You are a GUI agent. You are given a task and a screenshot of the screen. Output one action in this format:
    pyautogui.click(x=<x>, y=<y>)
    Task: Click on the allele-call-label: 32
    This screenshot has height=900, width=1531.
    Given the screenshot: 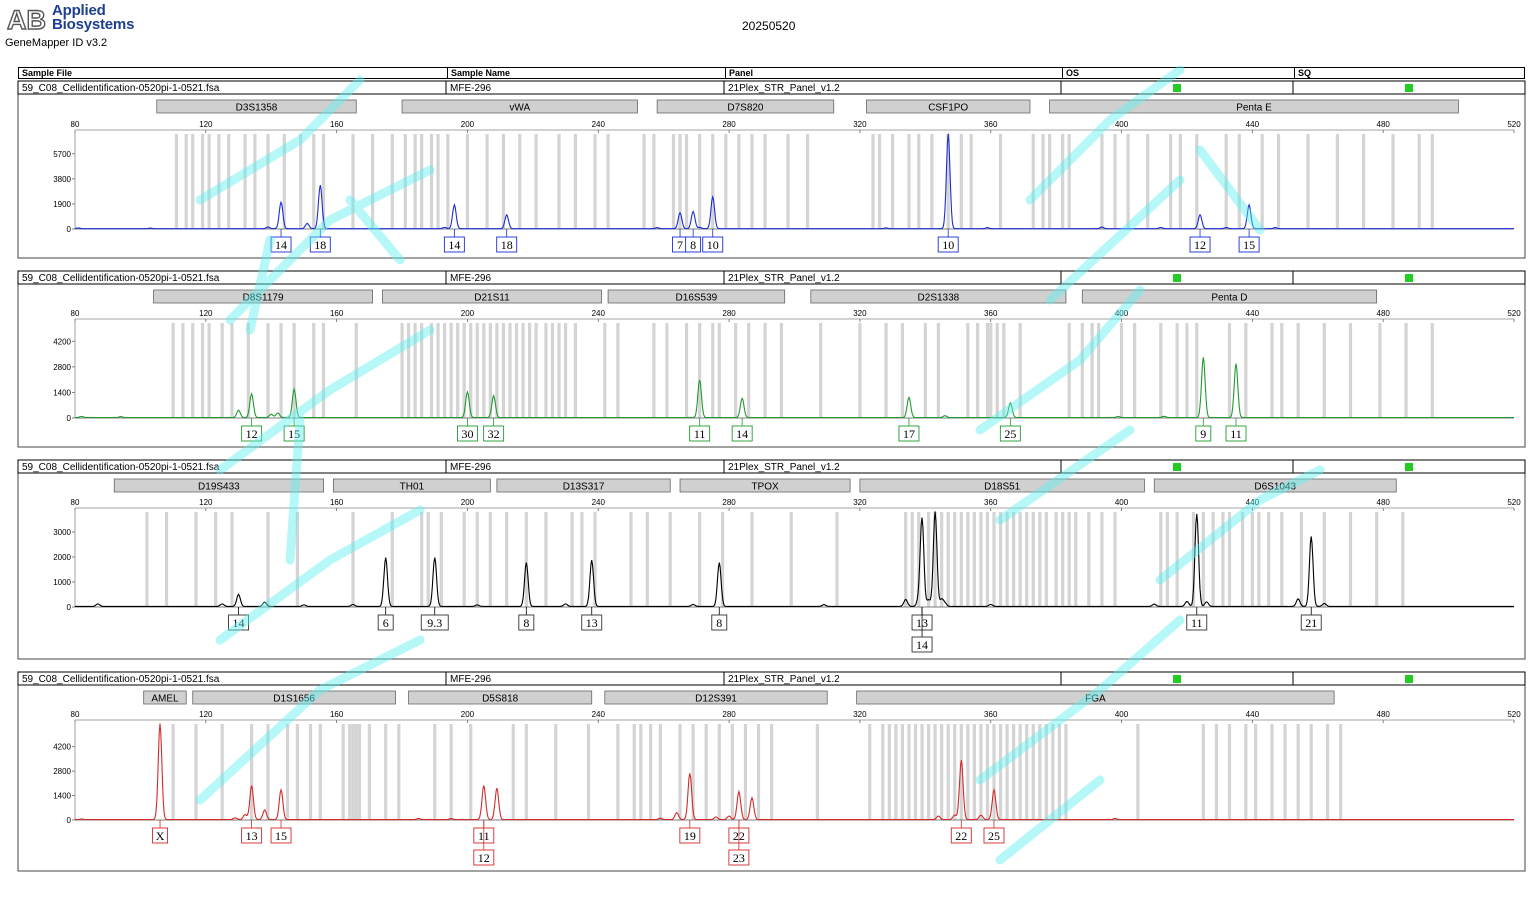 What is the action you would take?
    pyautogui.click(x=494, y=434)
    